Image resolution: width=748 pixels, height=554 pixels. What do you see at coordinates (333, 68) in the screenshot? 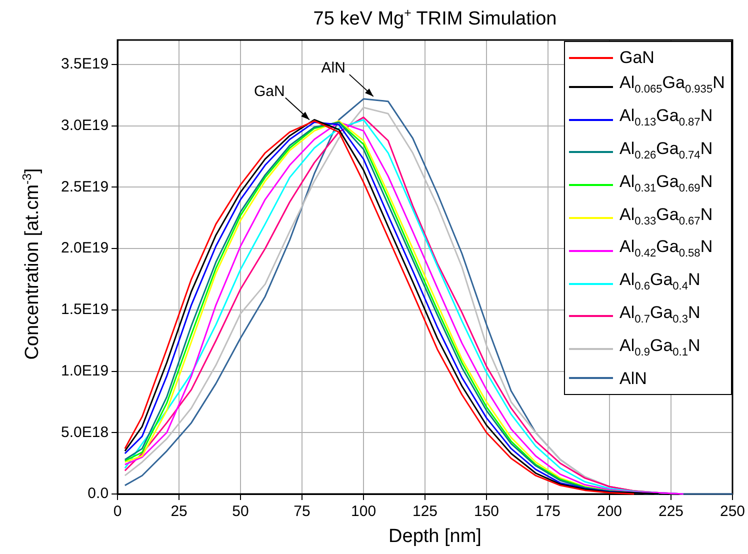
I see `annotation: AlN` at bounding box center [333, 68].